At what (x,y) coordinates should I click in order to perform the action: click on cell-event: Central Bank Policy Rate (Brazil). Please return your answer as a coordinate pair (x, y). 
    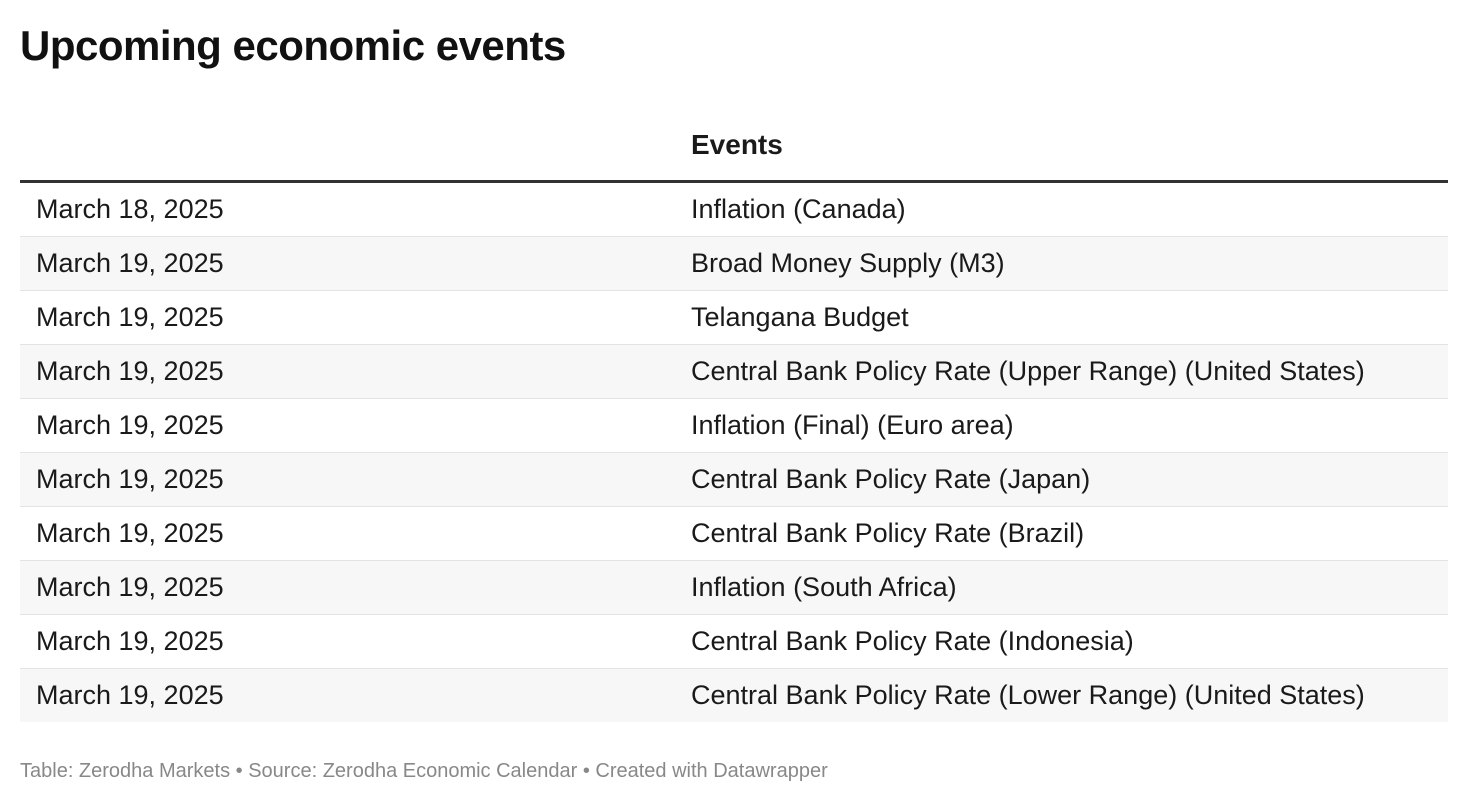
    Looking at the image, I should click on (888, 533).